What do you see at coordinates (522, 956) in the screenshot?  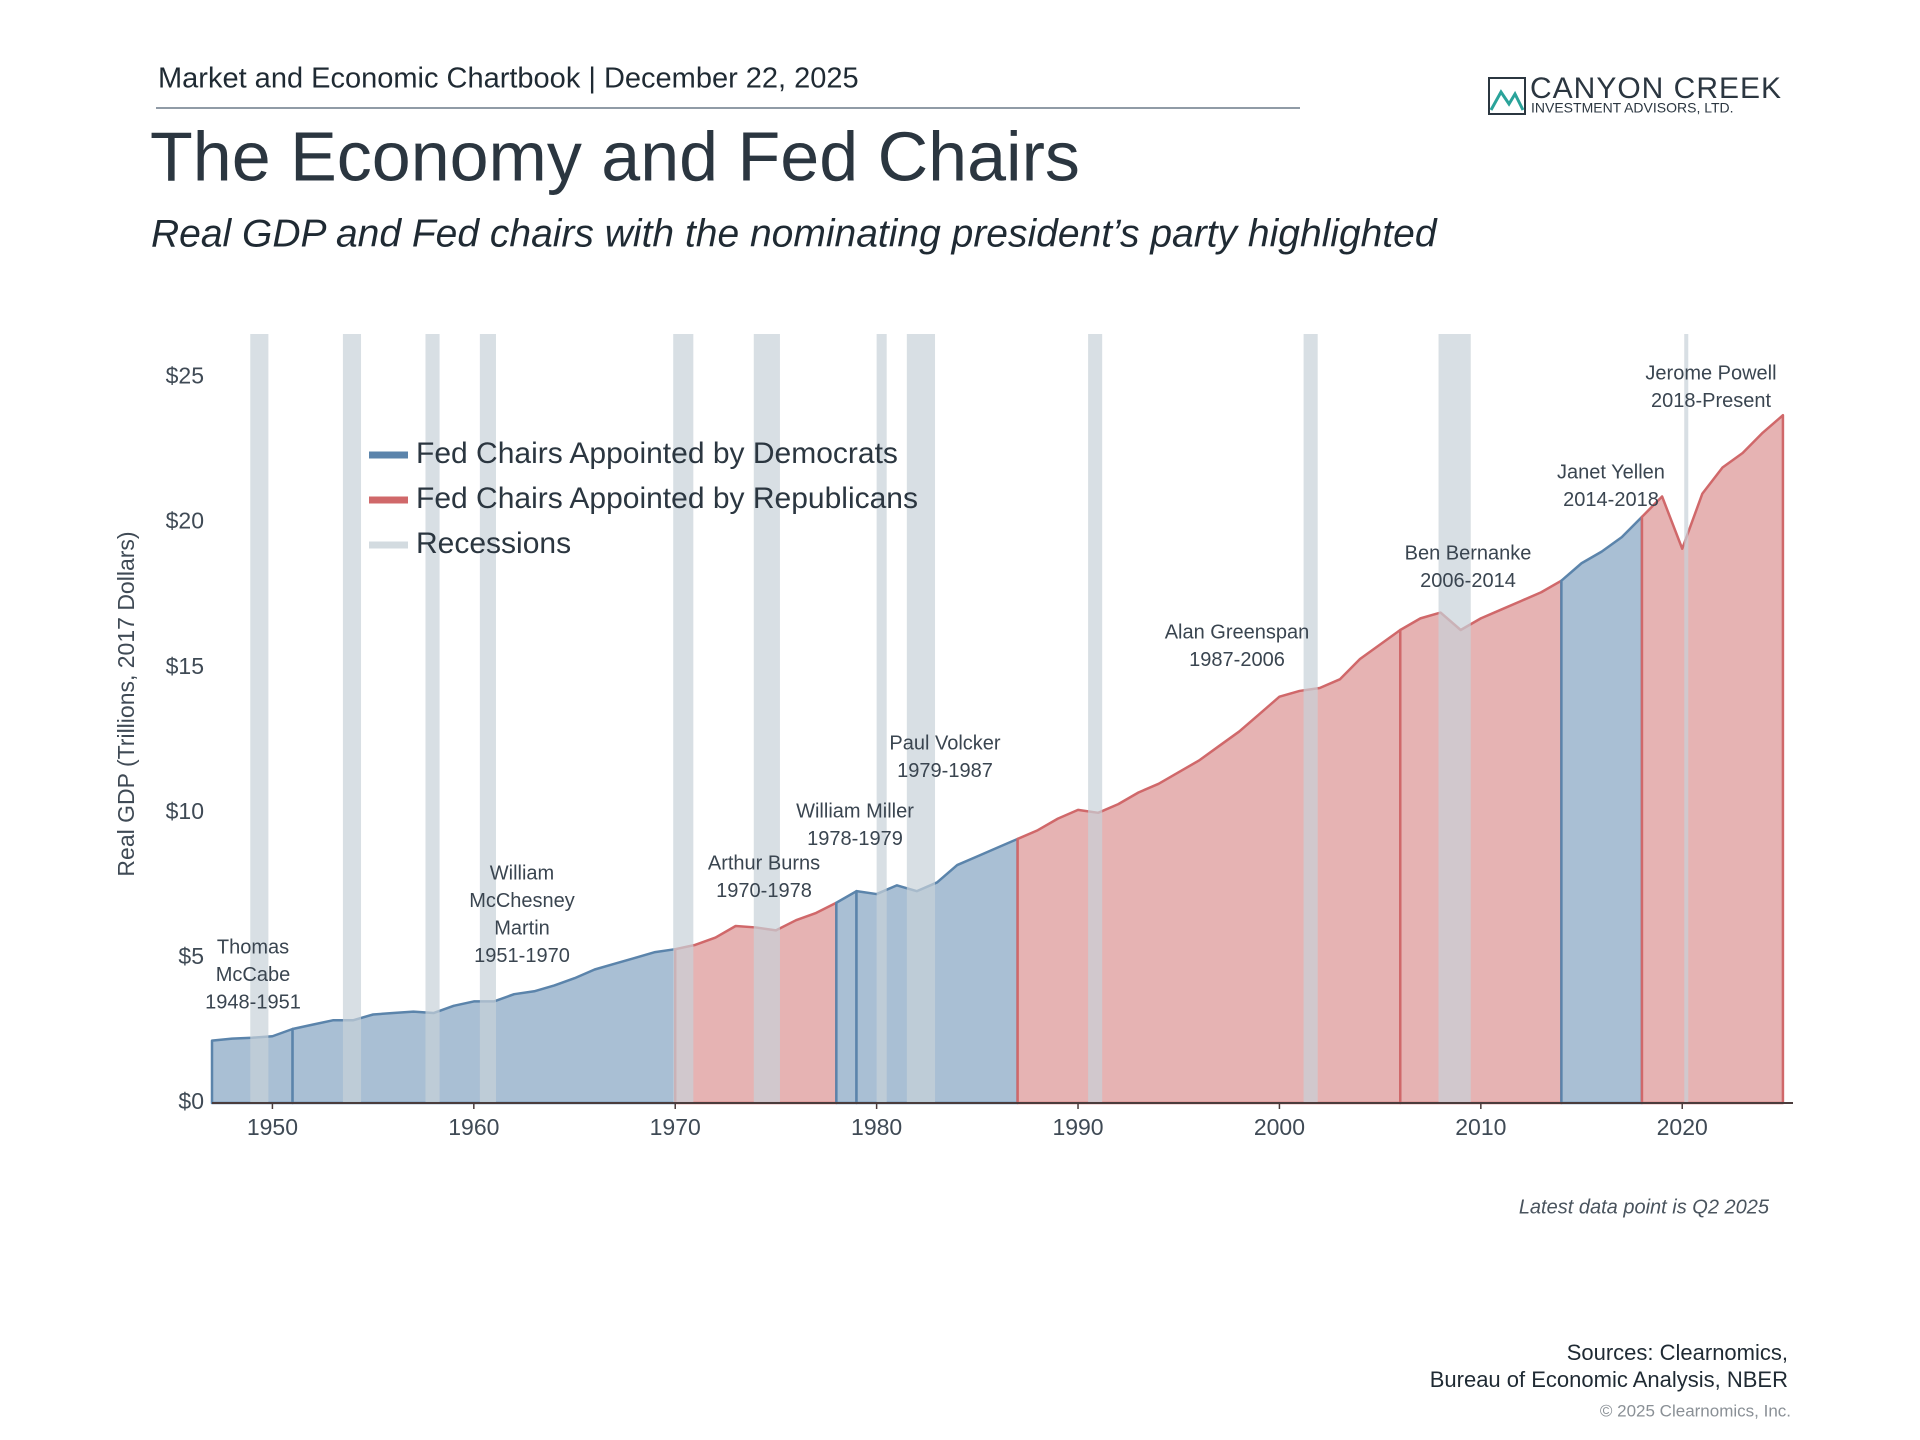 I see `chair-label: 1951-1970` at bounding box center [522, 956].